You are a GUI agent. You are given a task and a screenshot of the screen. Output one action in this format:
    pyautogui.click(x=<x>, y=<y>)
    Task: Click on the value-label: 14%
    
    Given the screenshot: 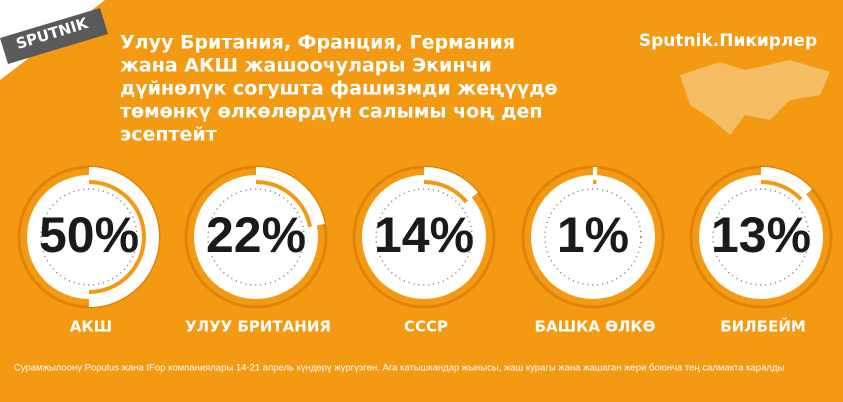 What is the action you would take?
    pyautogui.click(x=424, y=235)
    